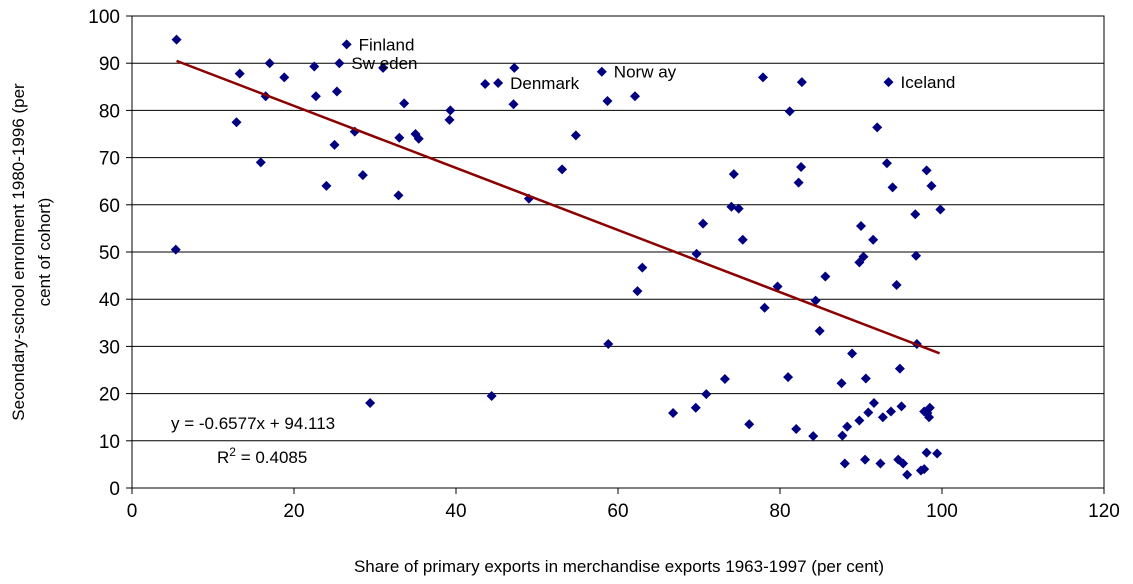  Describe the element at coordinates (455, 511) in the screenshot. I see `x-tick-label-40: 40` at that location.